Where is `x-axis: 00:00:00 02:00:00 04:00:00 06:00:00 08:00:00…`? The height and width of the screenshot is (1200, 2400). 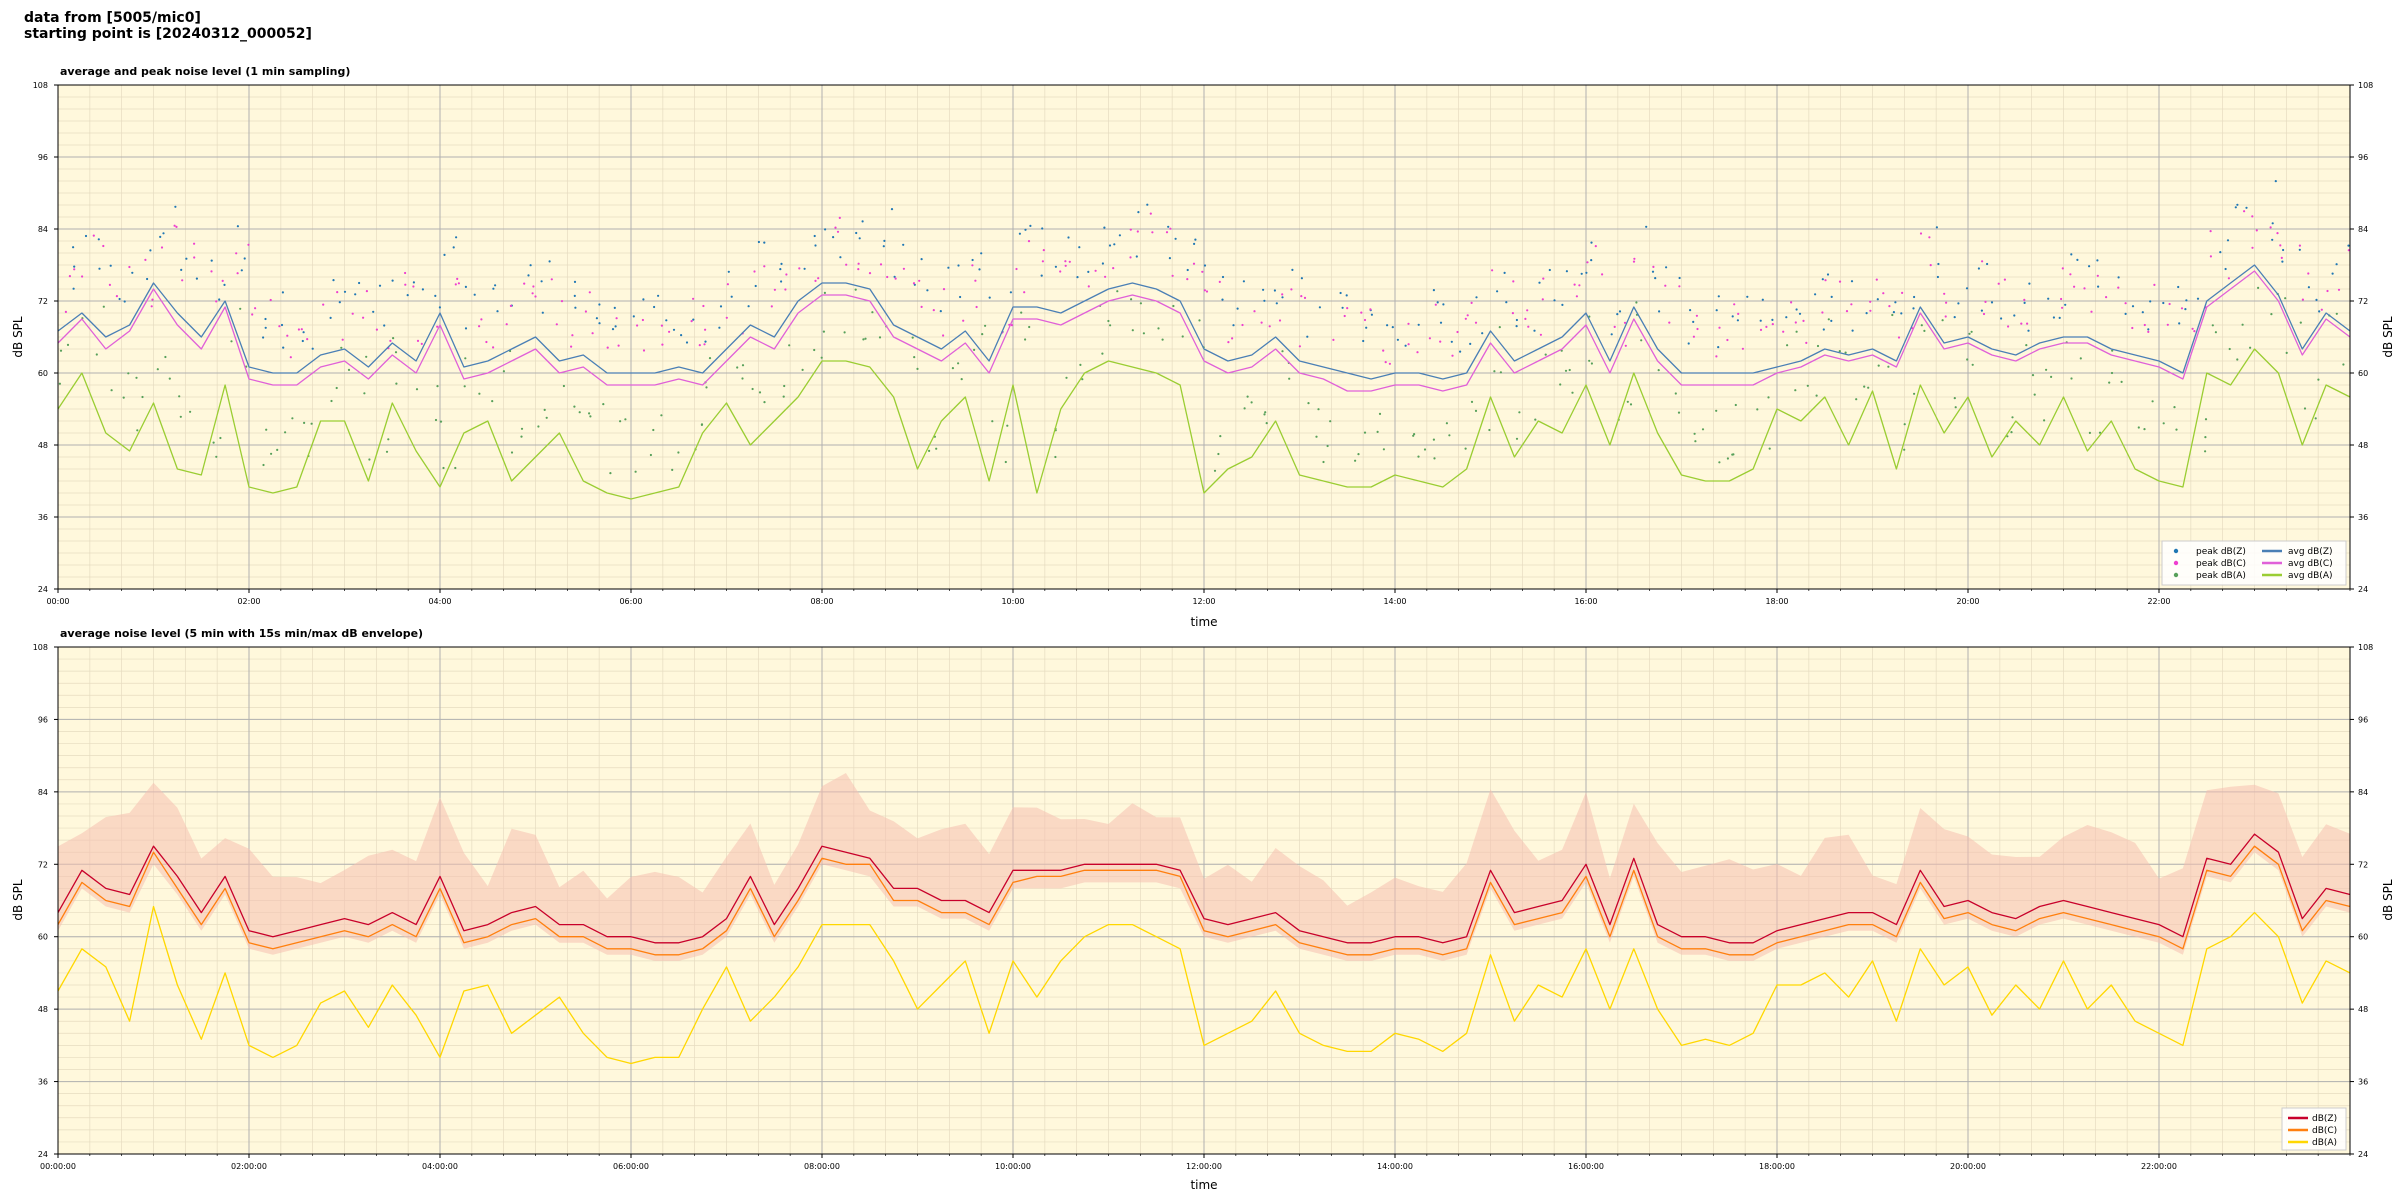
x-axis: 00:00:00 02:00:00 04:00:00 06:00:00 08:00:00… is located at coordinates (1195, 1162).